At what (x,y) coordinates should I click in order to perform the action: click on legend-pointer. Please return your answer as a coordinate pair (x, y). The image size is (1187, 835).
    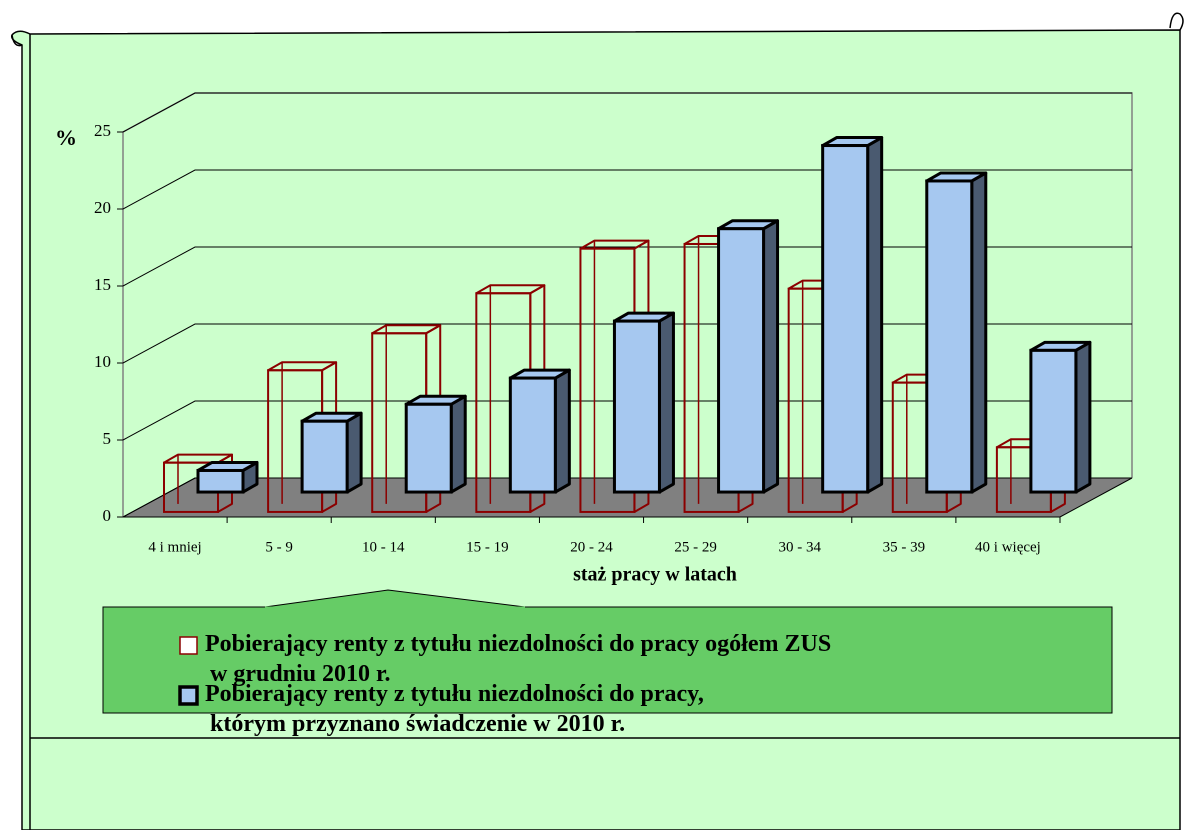
    Looking at the image, I should click on (395, 598).